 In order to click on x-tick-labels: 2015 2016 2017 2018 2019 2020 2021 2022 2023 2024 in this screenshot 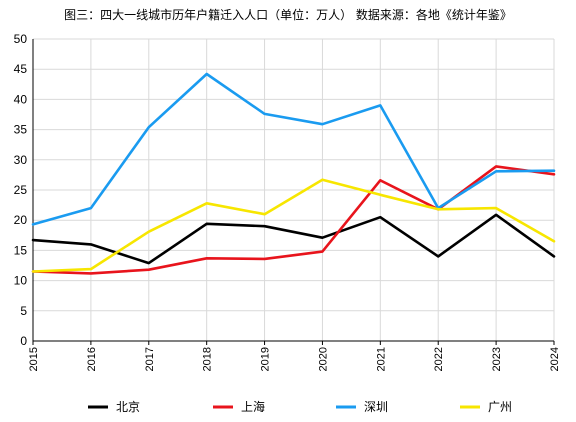, I will do `click(294, 359)`.